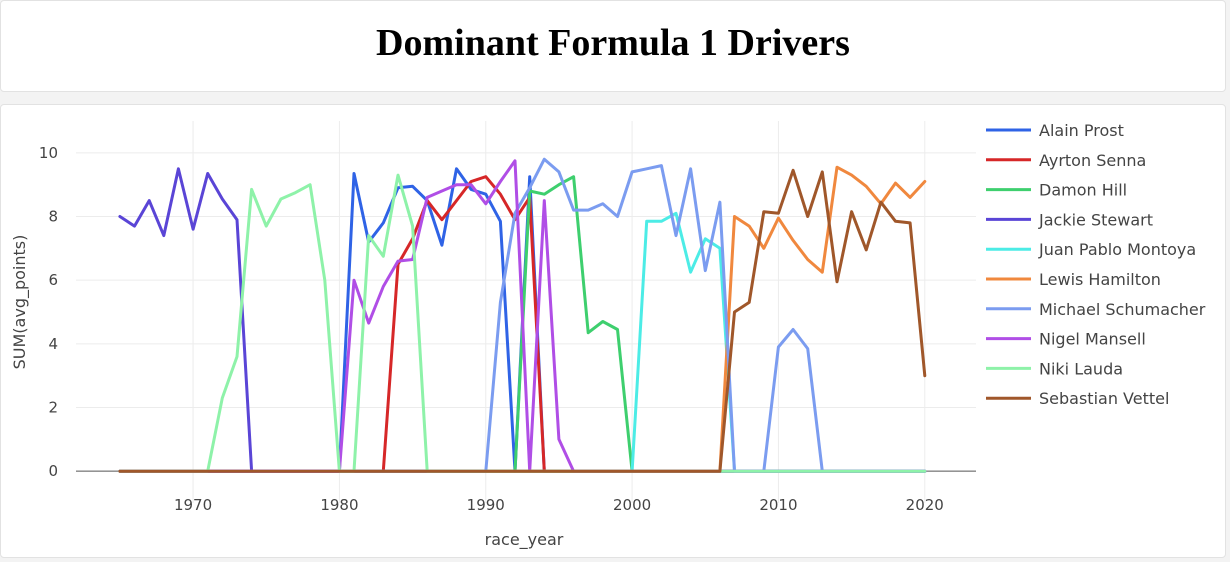 The image size is (1230, 562). What do you see at coordinates (1117, 249) in the screenshot?
I see `legend-label: Juan Pablo Montoya` at bounding box center [1117, 249].